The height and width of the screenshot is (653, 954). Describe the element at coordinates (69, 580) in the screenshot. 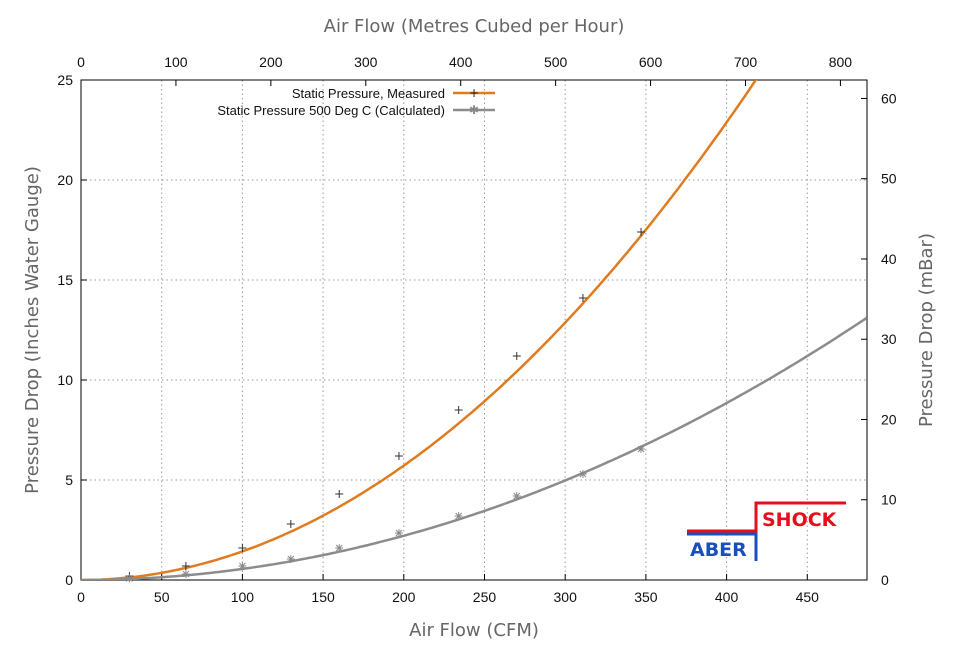

I see `y-tick-label: 0` at that location.